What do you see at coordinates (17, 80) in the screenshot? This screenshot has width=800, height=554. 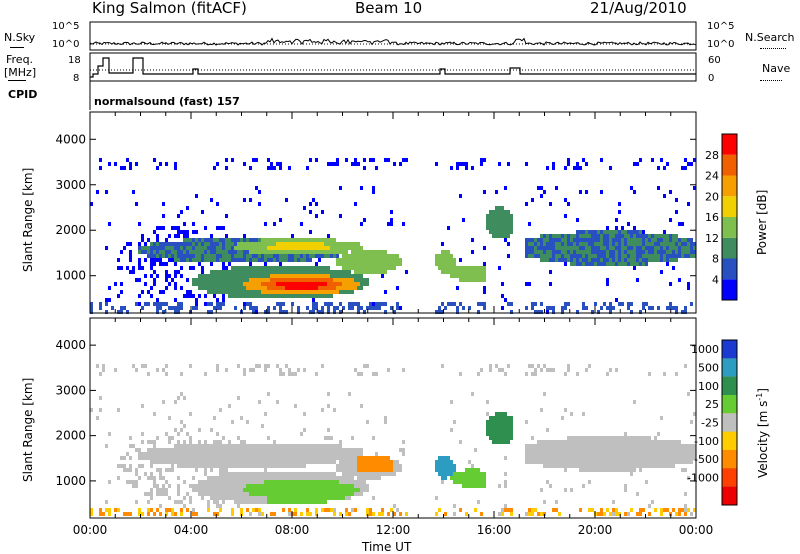 I see `freq-legend-line` at bounding box center [17, 80].